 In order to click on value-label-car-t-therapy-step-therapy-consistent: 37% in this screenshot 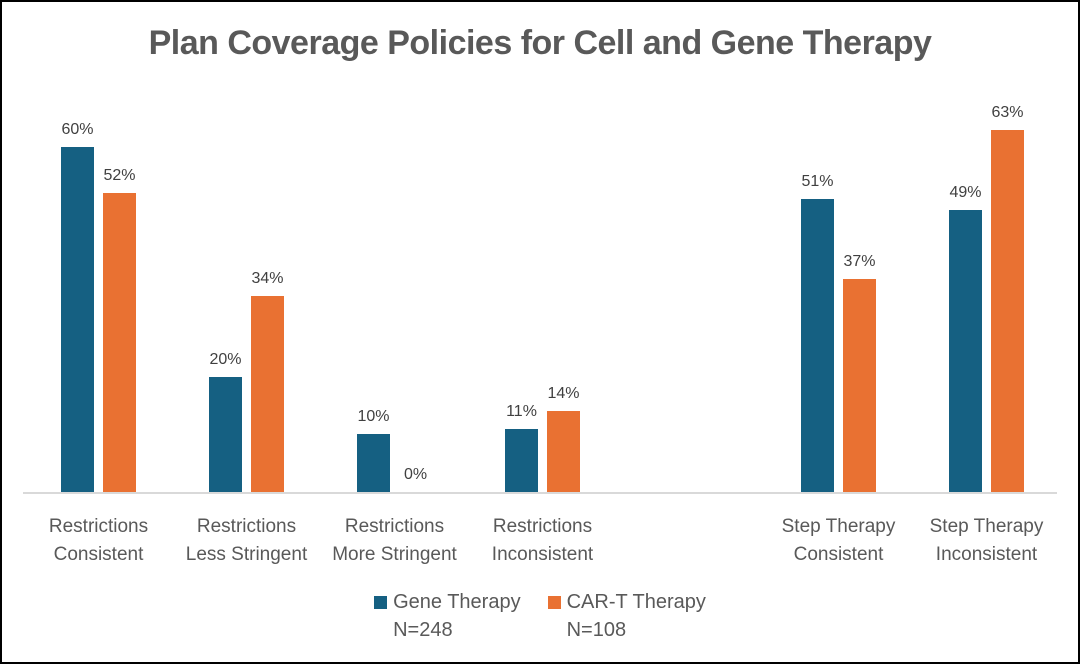, I will do `click(859, 261)`.